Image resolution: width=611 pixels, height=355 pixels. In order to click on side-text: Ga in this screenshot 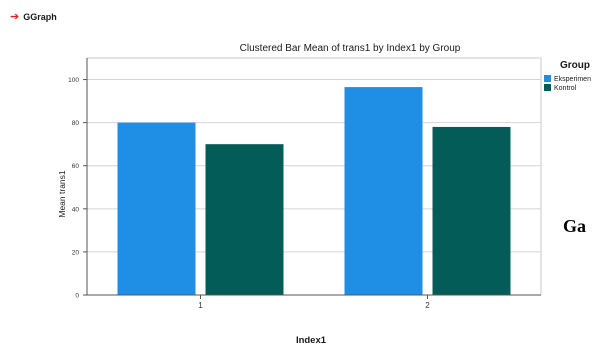, I will do `click(575, 226)`.